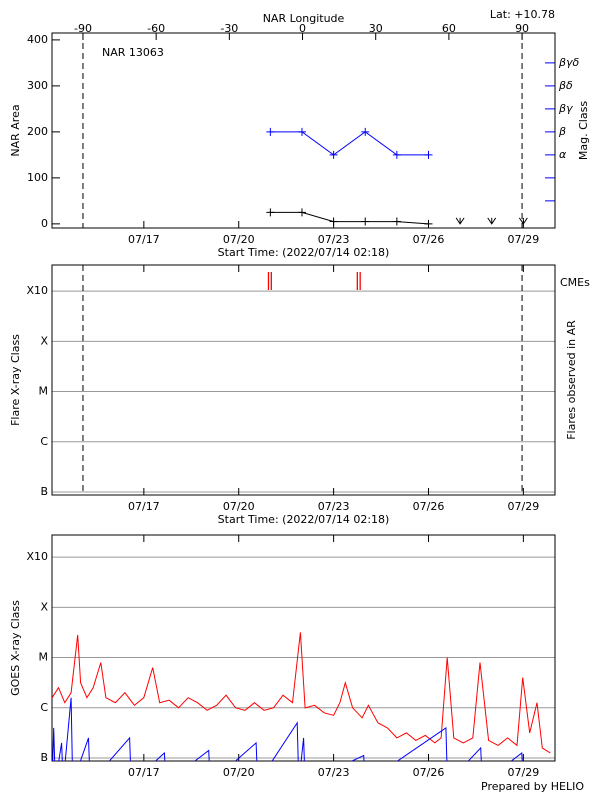 The image size is (600, 800). What do you see at coordinates (565, 85) in the screenshot?
I see `y2-tick-label: βδ` at bounding box center [565, 85].